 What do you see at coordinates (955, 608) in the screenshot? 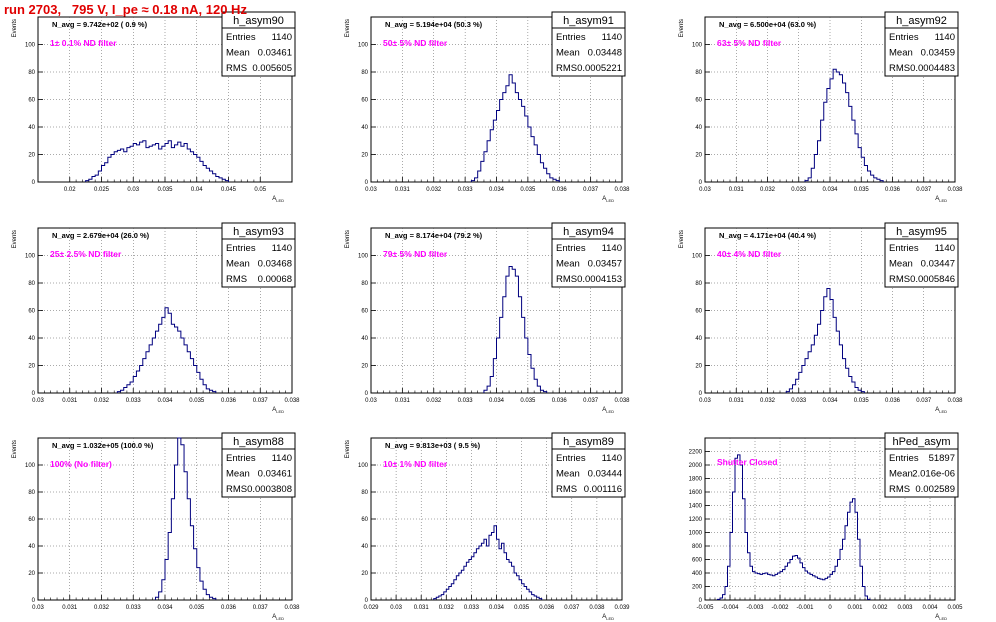
I see `x-tick-label: 0.005` at bounding box center [955, 608].